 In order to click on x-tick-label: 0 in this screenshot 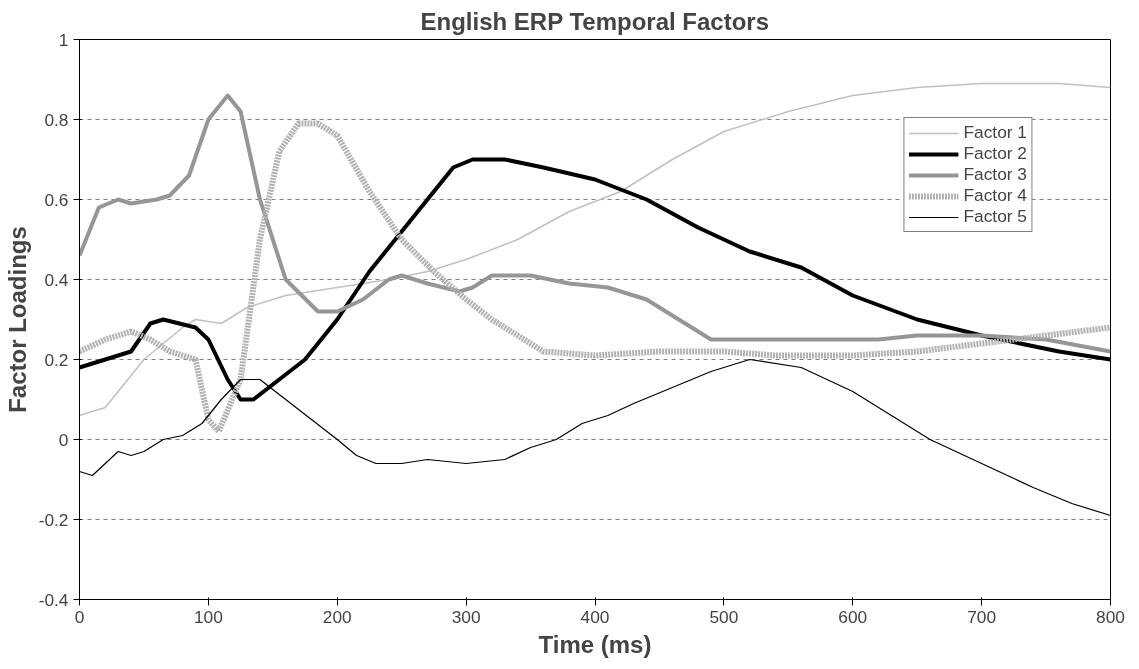, I will do `click(79, 616)`.